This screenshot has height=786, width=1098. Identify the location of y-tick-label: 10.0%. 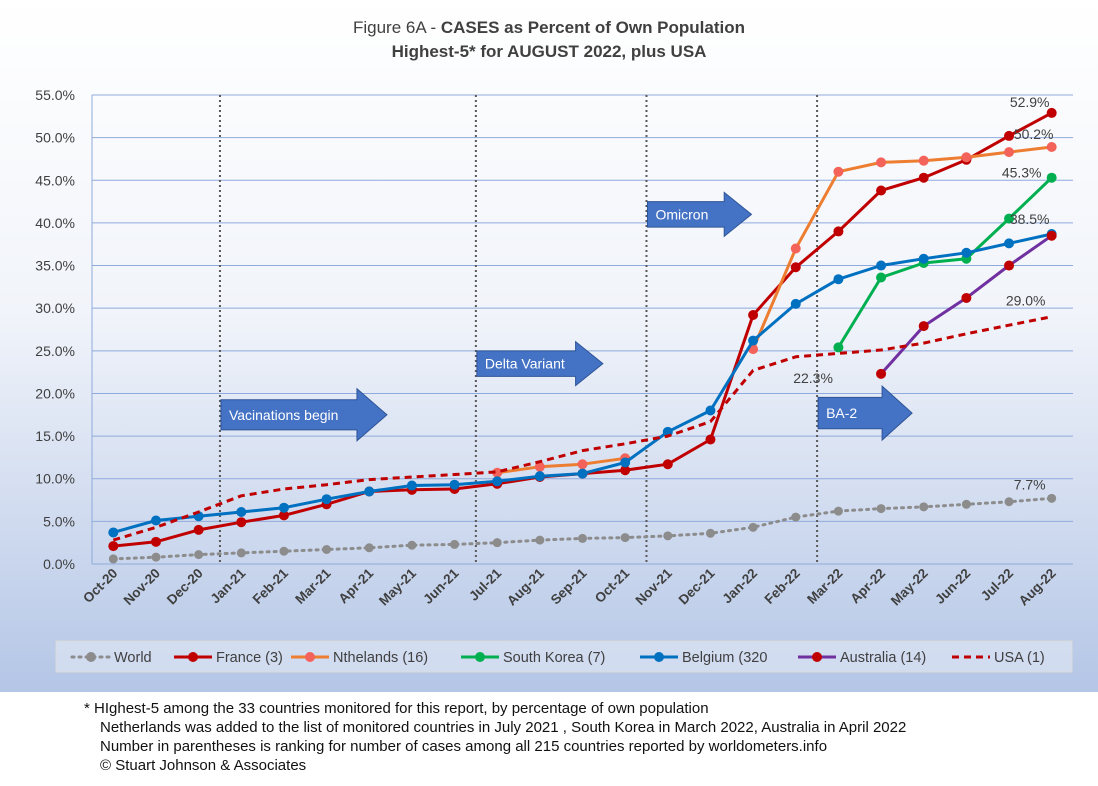
(55, 479).